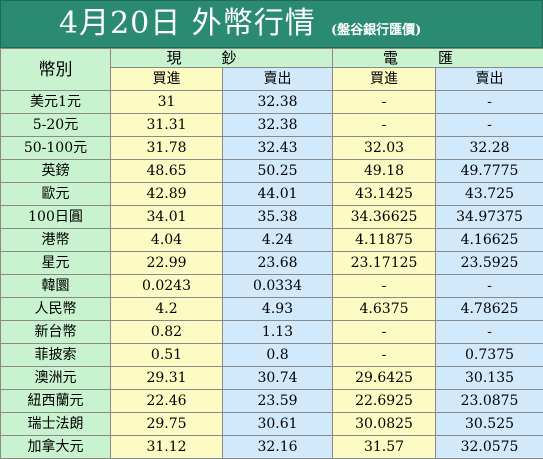 This screenshot has width=543, height=459. Describe the element at coordinates (167, 171) in the screenshot. I see `cash-buy-value: 48.65` at that location.